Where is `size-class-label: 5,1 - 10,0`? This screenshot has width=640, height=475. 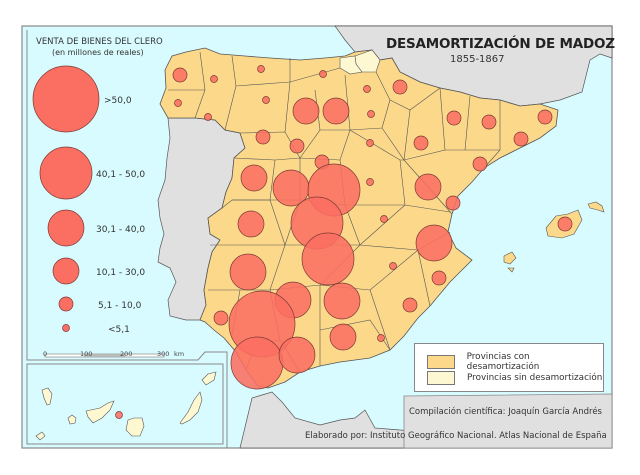 size-class-label: 5,1 - 10,0 is located at coordinates (120, 306).